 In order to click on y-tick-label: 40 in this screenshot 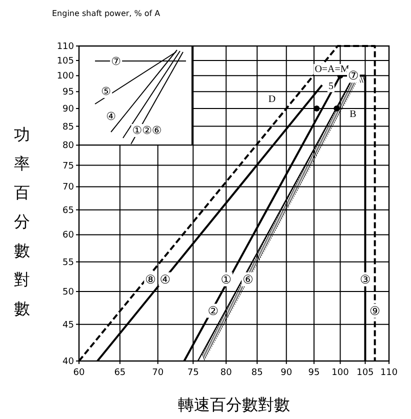, I will do `click(68, 362)`.